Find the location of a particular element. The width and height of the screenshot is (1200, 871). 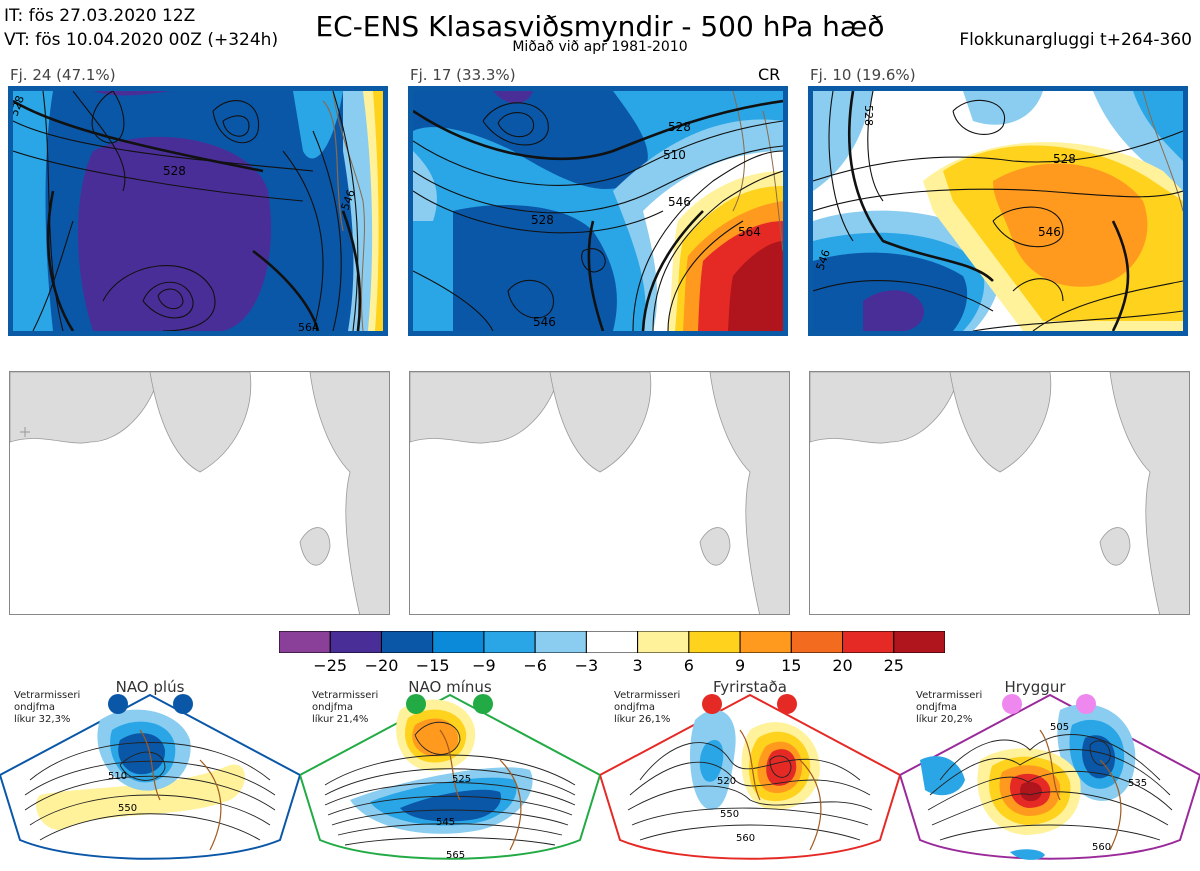

regime-2-name: NAO mínus is located at coordinates (450, 687).